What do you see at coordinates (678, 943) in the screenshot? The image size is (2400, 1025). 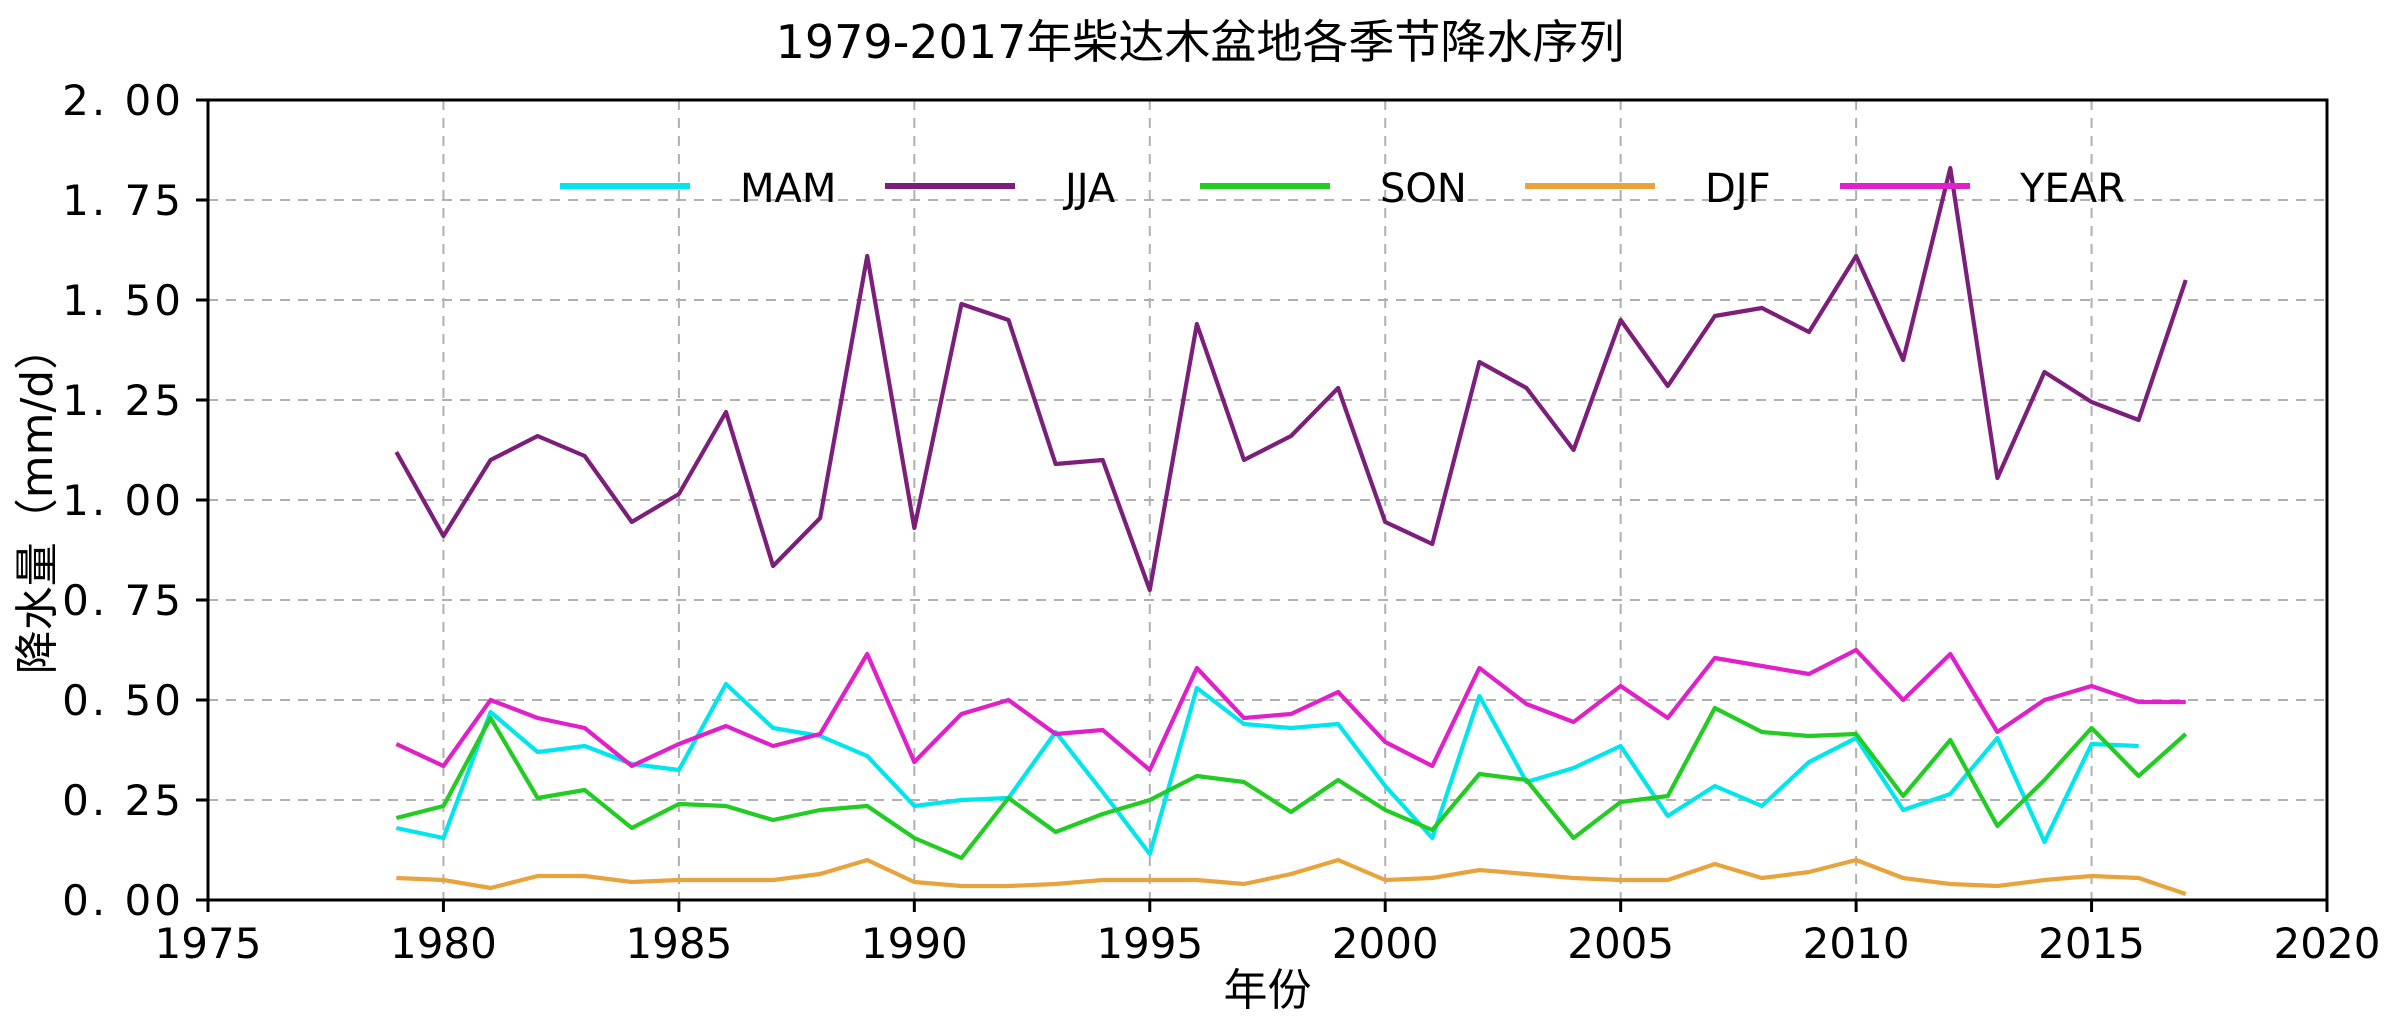 I see `x-tick-label: 1985` at bounding box center [678, 943].